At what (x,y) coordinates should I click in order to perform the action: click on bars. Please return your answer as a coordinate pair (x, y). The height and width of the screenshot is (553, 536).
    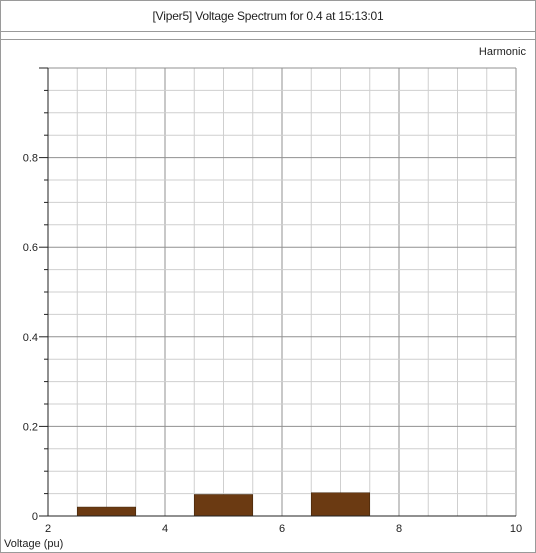
    Looking at the image, I should click on (223, 504).